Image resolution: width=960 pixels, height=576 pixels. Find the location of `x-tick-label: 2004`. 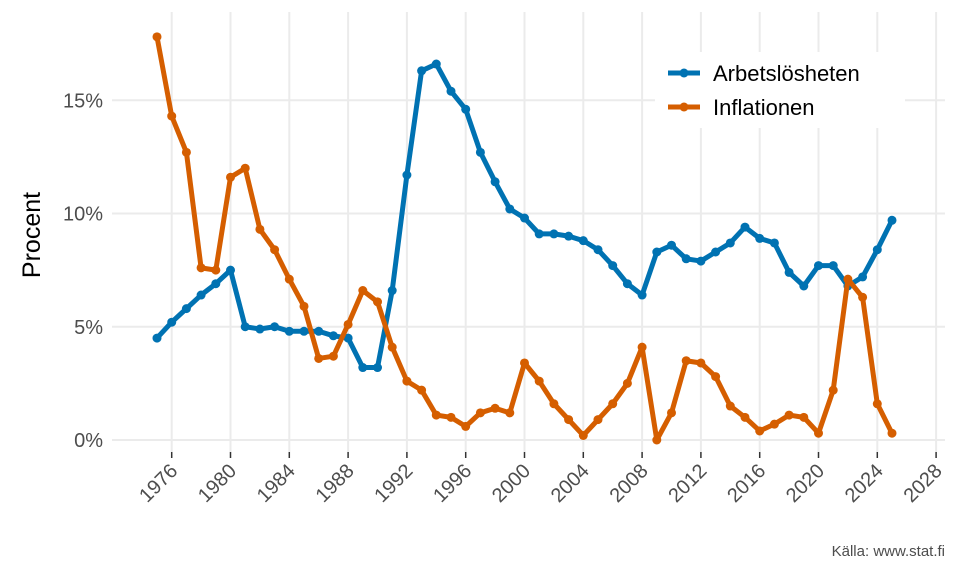

x-tick-label: 2004 is located at coordinates (570, 483).